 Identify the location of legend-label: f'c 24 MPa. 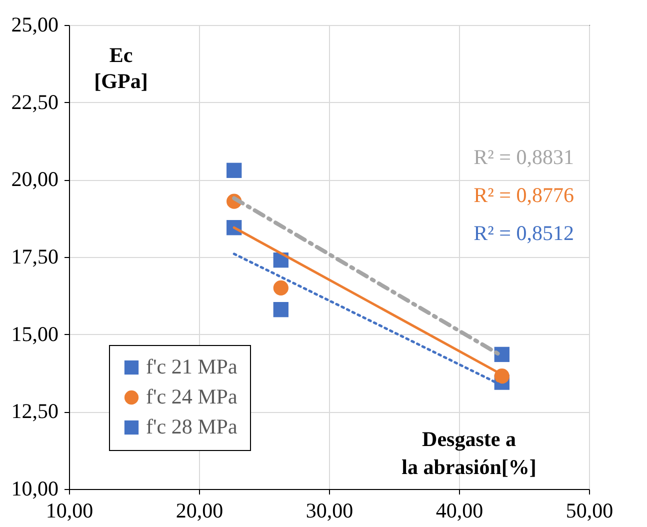
(192, 396).